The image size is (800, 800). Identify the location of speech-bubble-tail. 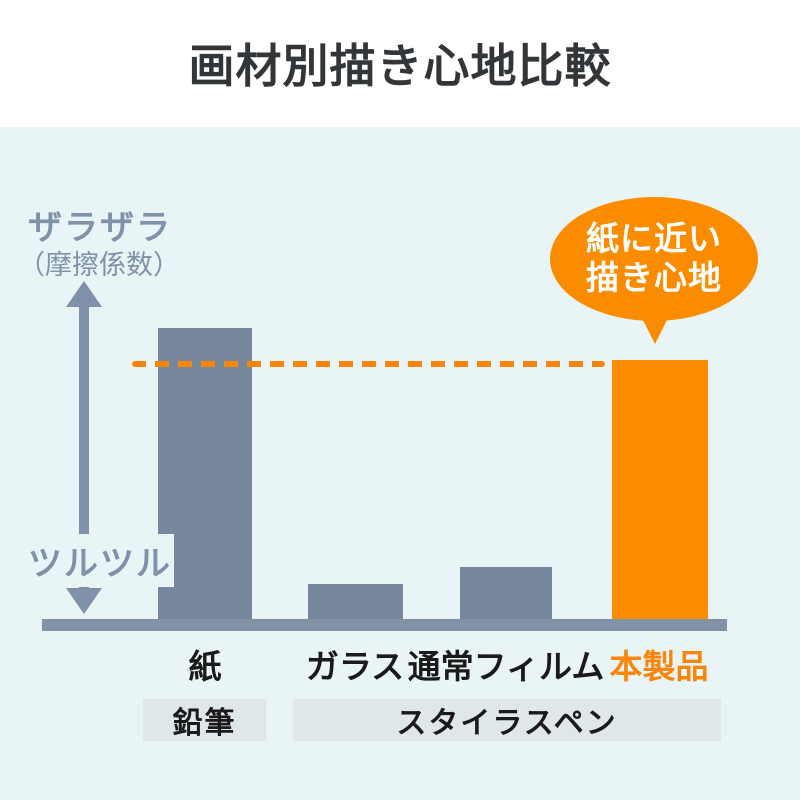
(655, 327).